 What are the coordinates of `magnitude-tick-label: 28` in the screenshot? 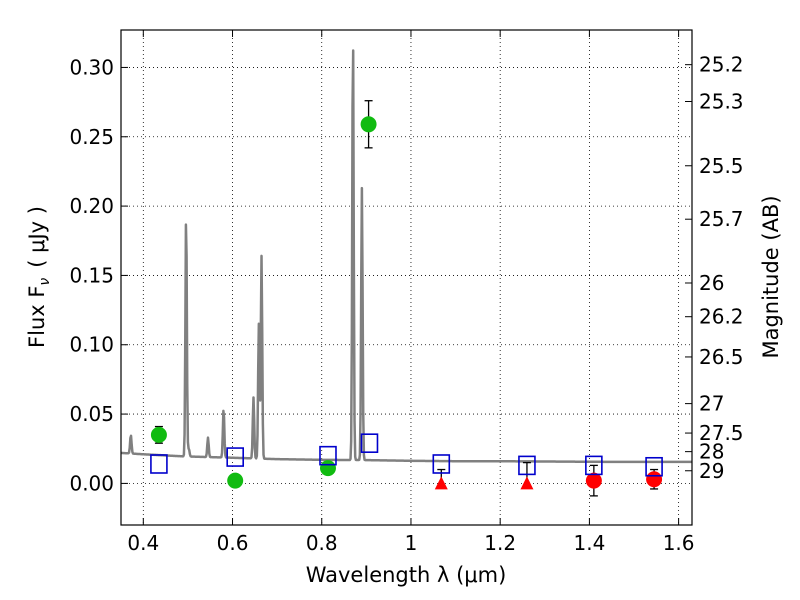 It's located at (711, 452).